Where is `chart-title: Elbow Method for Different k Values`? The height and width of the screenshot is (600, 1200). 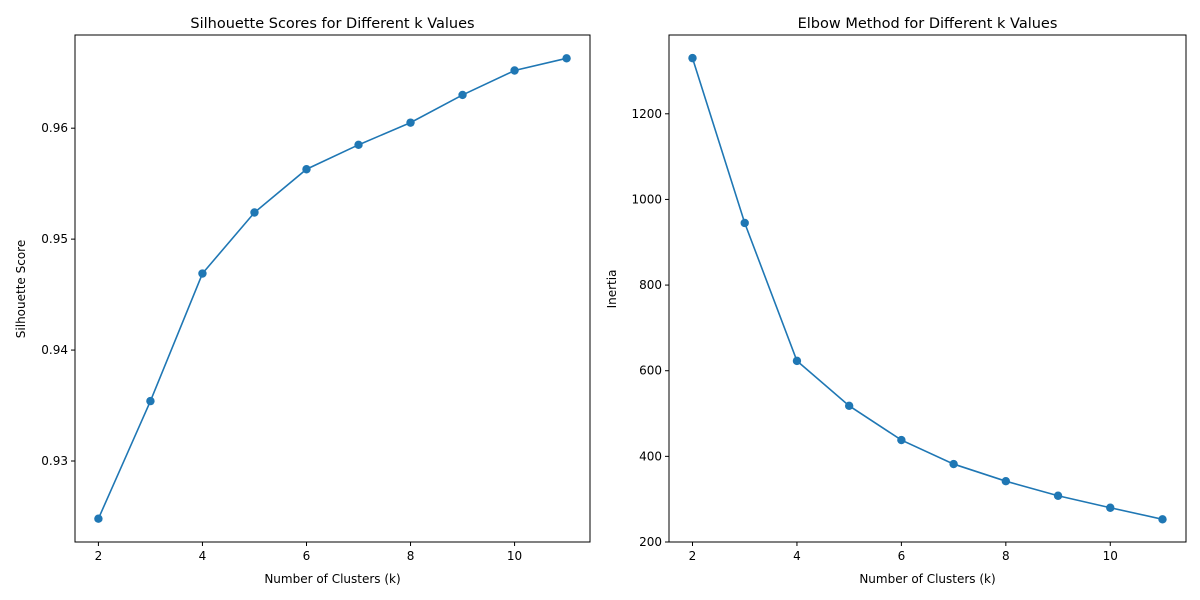
chart-title: Elbow Method for Different k Values is located at coordinates (928, 24).